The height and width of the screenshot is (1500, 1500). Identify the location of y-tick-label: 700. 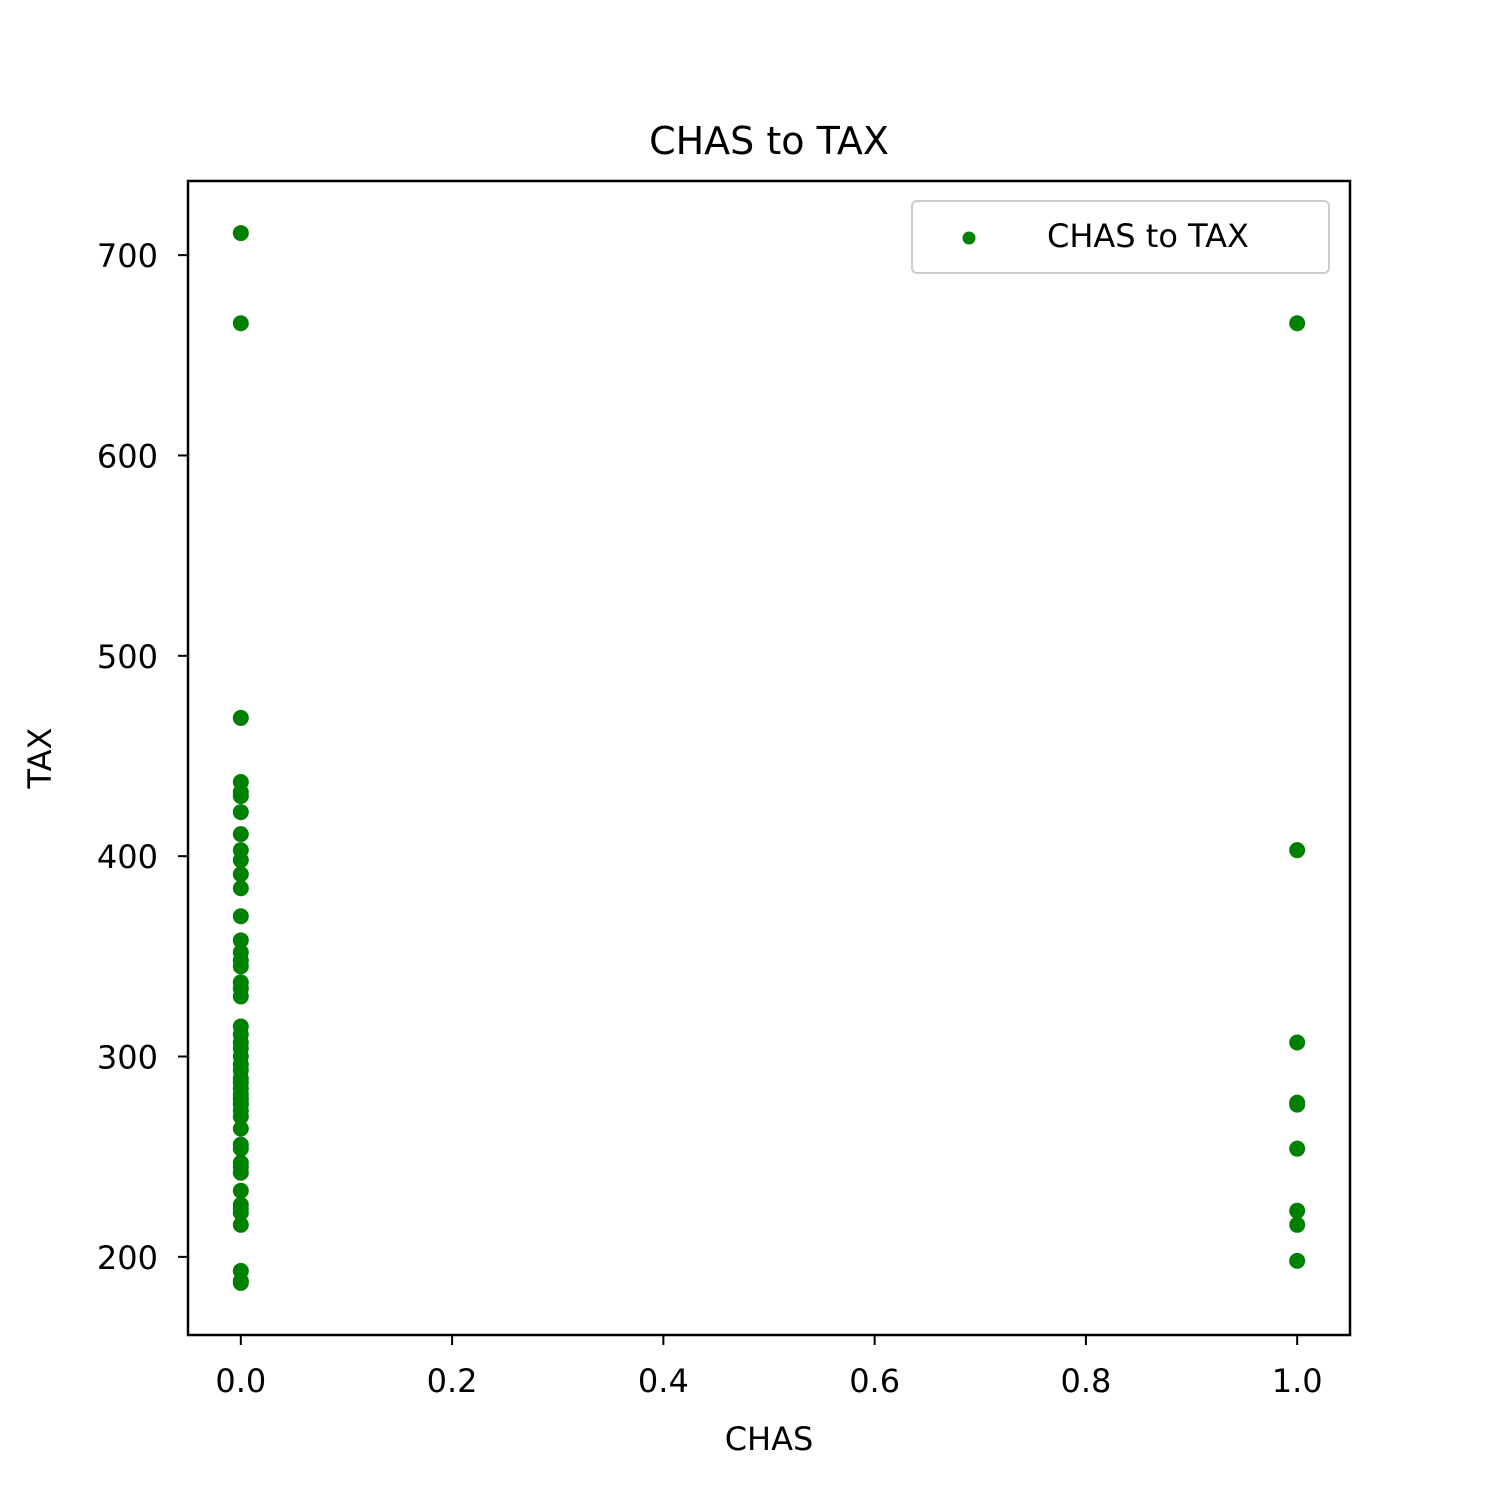
(127, 256).